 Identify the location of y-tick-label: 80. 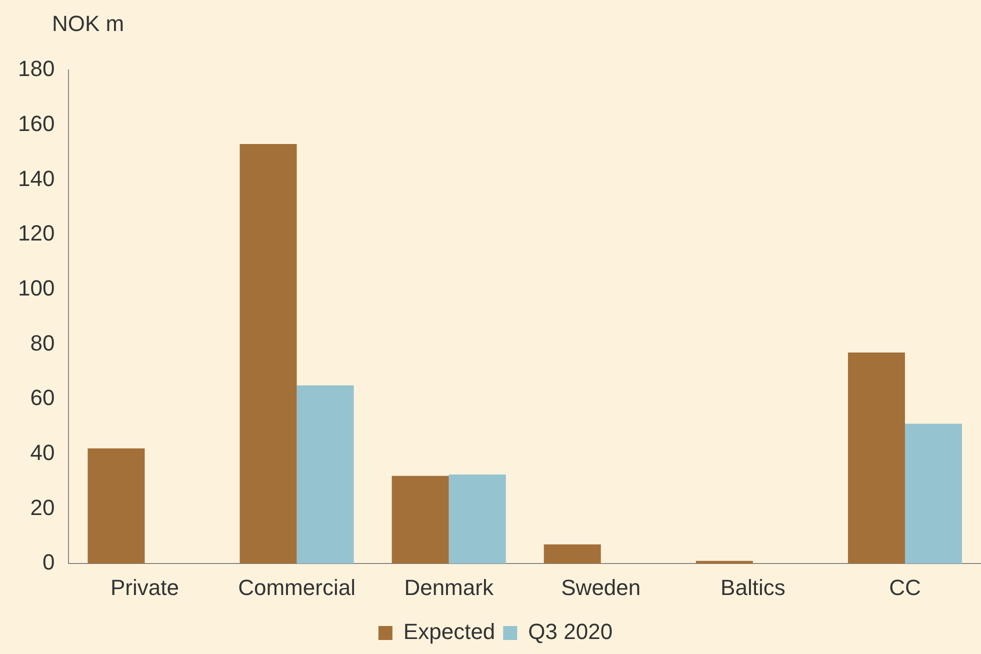
(42, 343).